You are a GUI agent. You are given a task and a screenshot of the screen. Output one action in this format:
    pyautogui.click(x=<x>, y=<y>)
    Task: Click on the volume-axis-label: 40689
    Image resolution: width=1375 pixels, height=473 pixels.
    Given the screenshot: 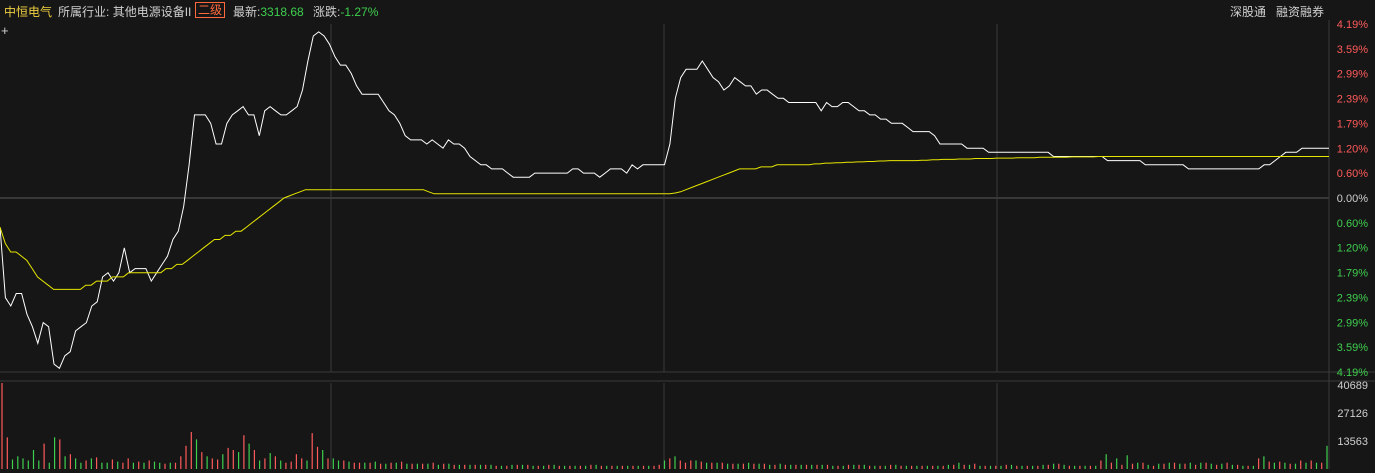 What is the action you would take?
    pyautogui.click(x=1352, y=386)
    